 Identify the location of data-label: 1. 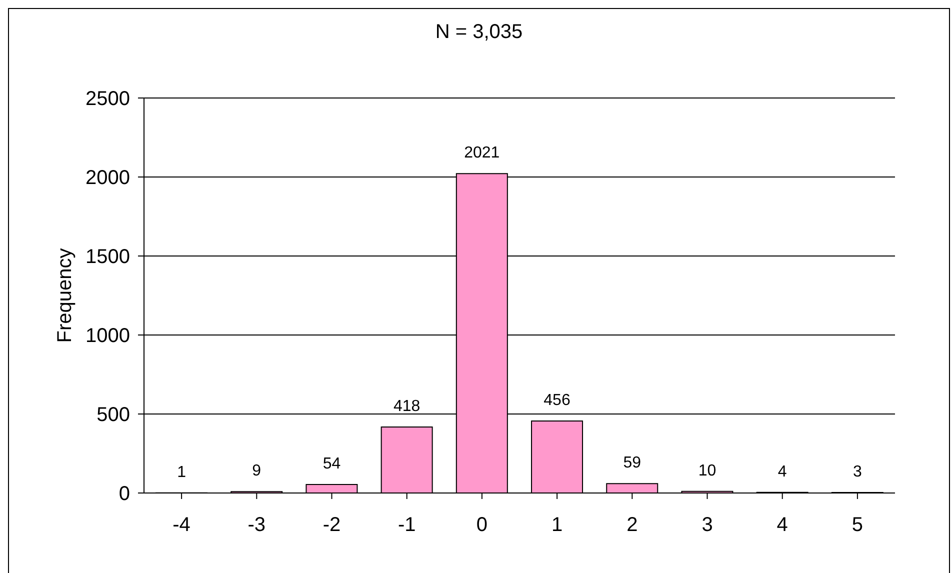
(181, 472).